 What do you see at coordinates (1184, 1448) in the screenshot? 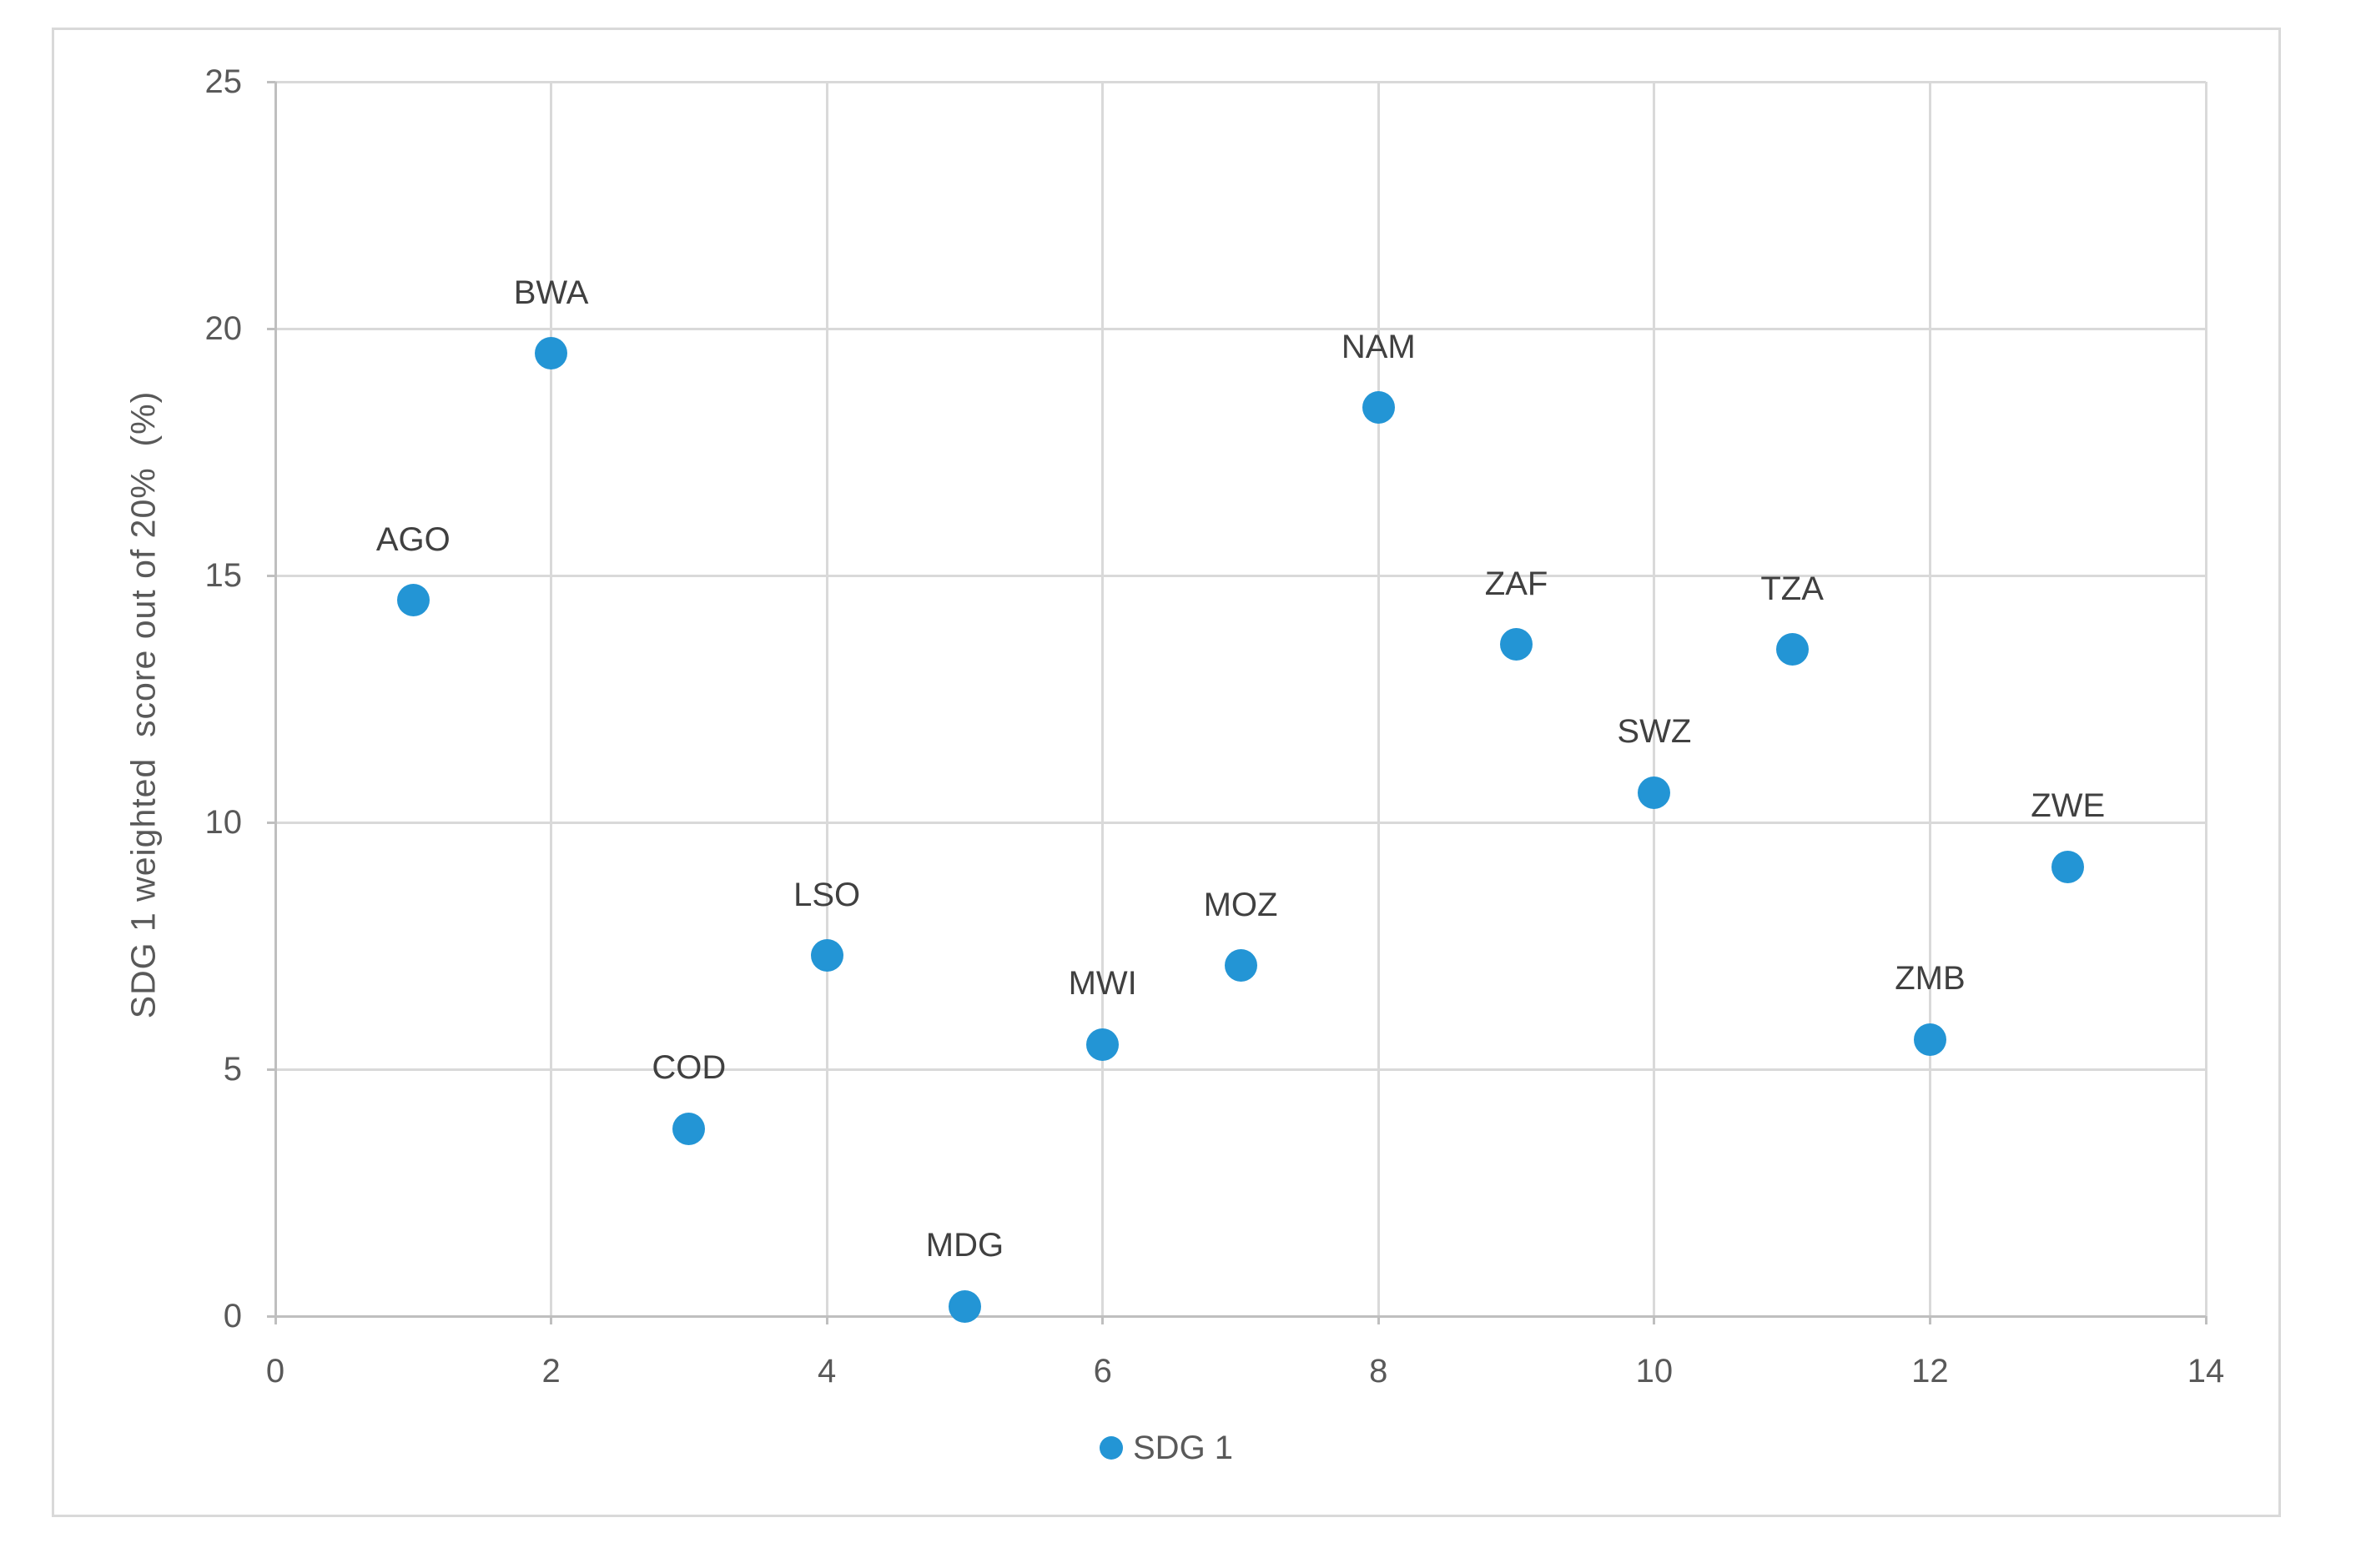
I see `legend-label: SDG 1` at bounding box center [1184, 1448].